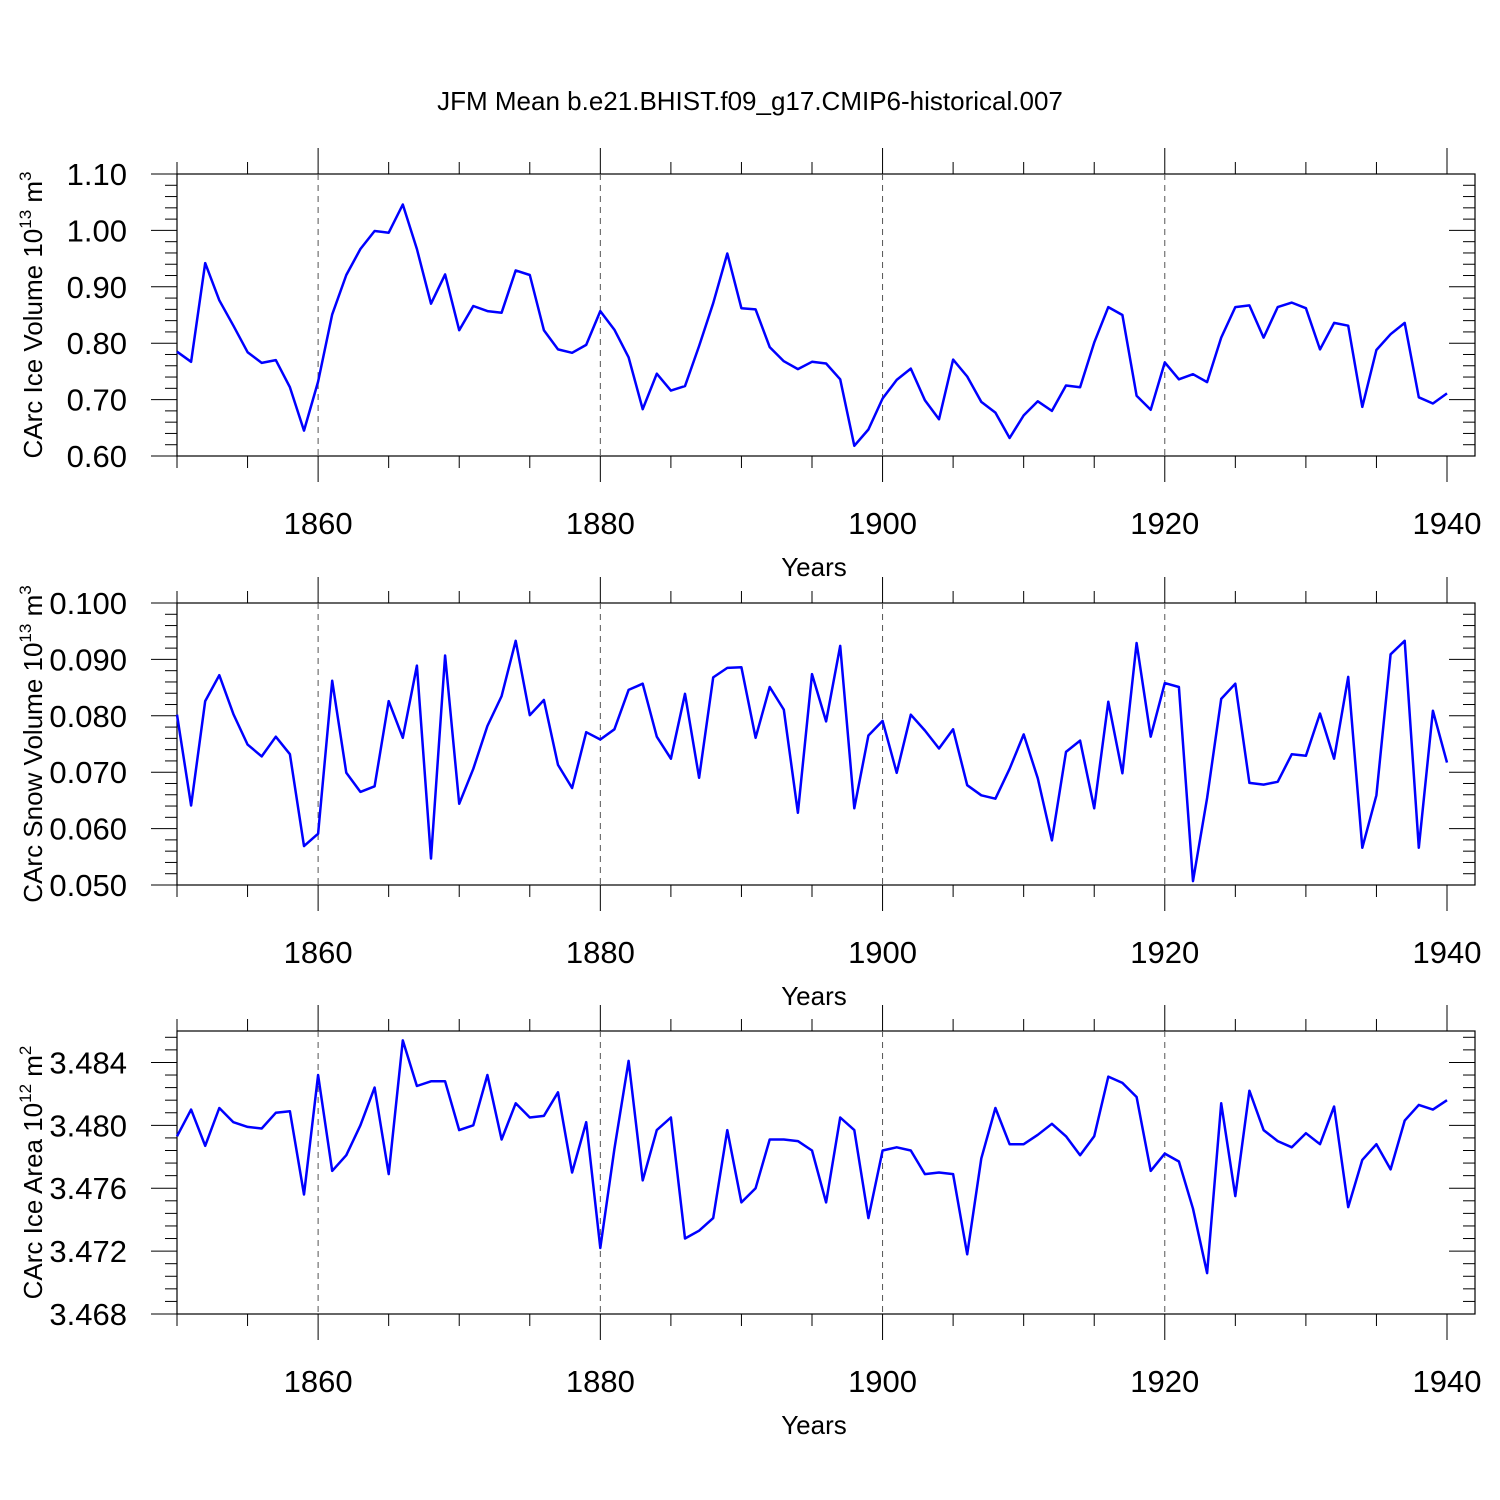 The image size is (1500, 1500). Describe the element at coordinates (32, 1173) in the screenshot. I see `y-axis-title: CArc Ice Area 1012 m2` at that location.